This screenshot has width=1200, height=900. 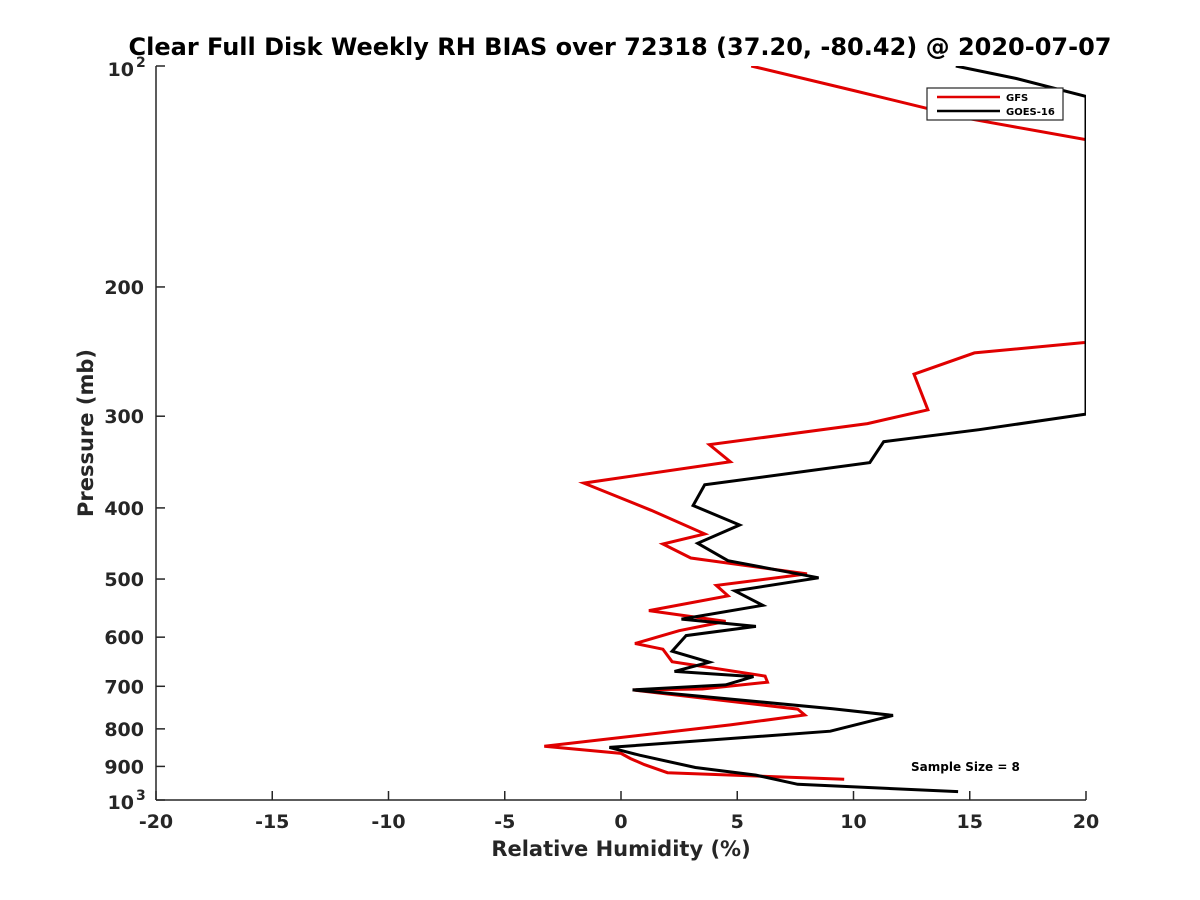 What do you see at coordinates (141, 796) in the screenshot?
I see `y-tick-bottom-exp: 3` at bounding box center [141, 796].